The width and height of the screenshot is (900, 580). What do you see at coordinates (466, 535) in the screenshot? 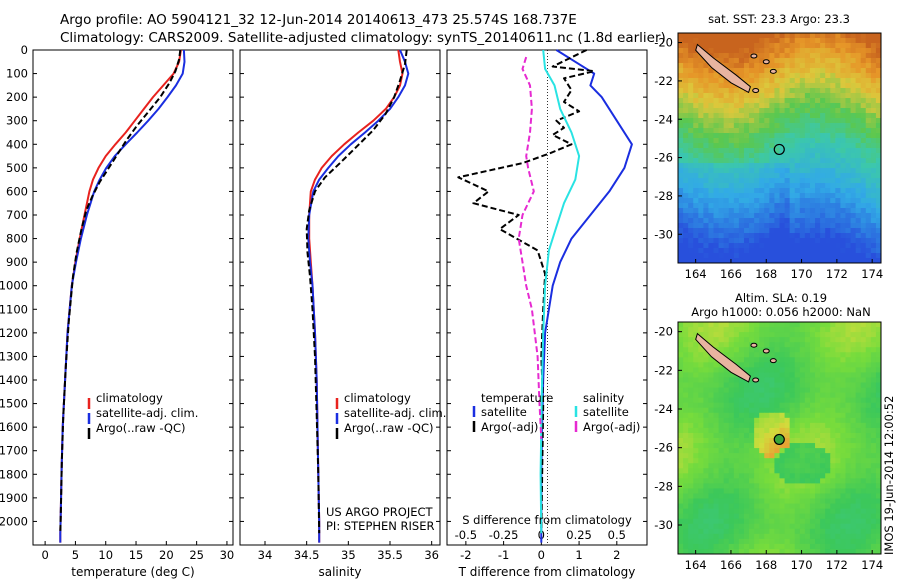
I see `s-tick-label: -0.5` at bounding box center [466, 535].